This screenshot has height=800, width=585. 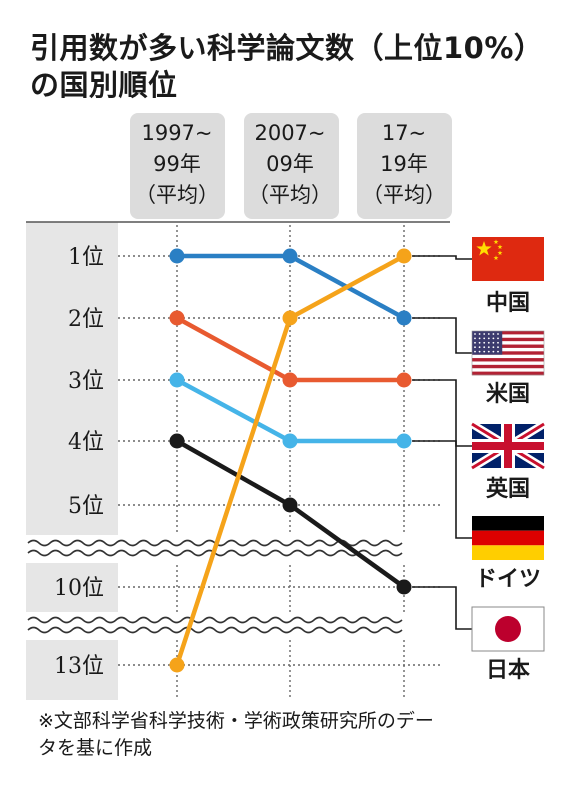 I want to click on period-label: 17~, so click(x=404, y=133).